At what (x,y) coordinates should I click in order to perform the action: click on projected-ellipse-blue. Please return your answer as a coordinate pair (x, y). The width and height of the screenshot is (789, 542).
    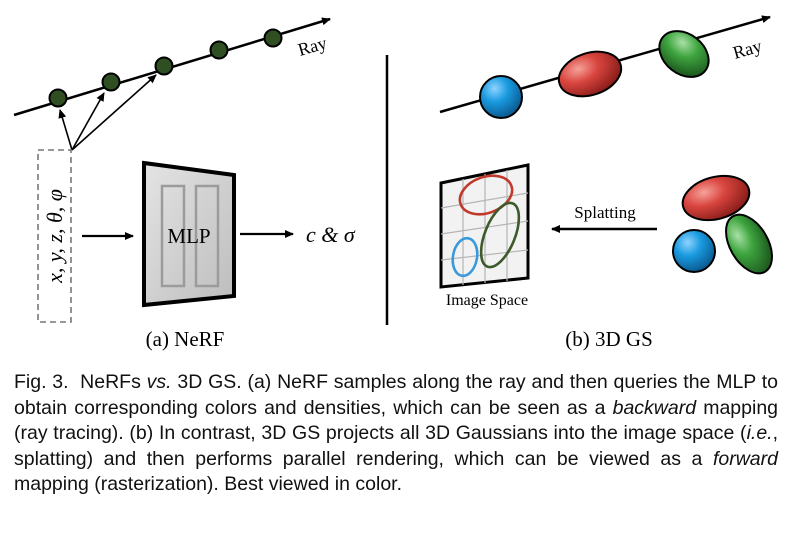
    Looking at the image, I should click on (465, 257).